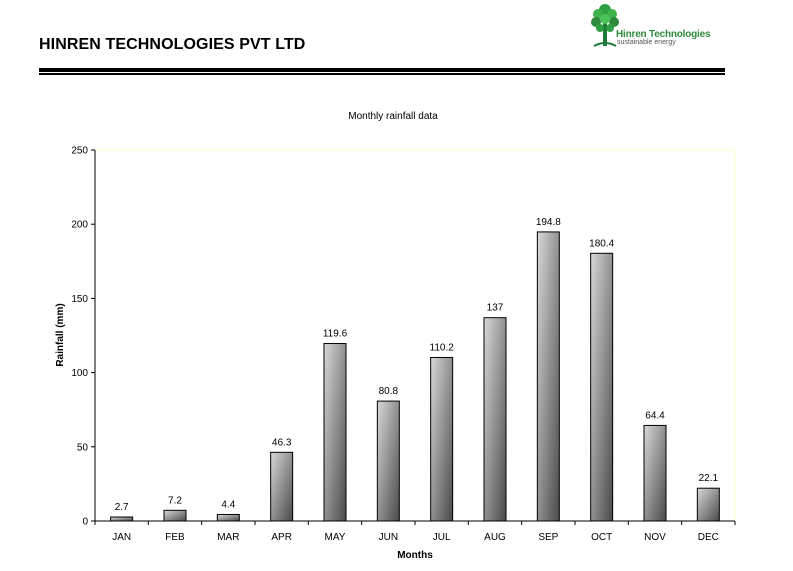 Image resolution: width=793 pixels, height=571 pixels. I want to click on tree-icon, so click(605, 25).